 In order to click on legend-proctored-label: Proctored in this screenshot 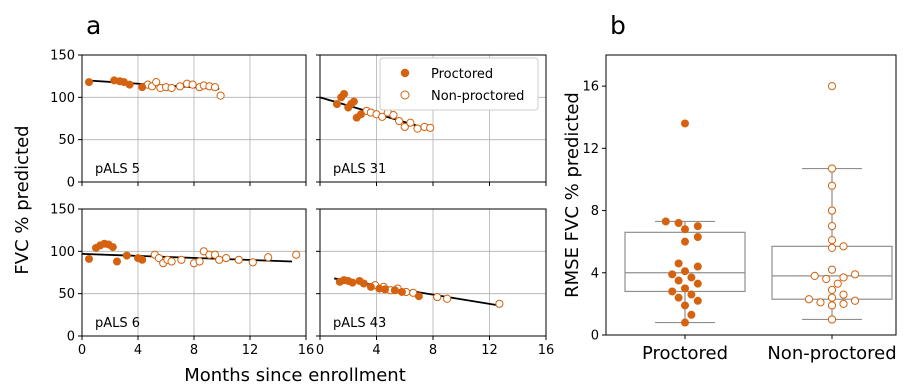, I will do `click(462, 74)`.